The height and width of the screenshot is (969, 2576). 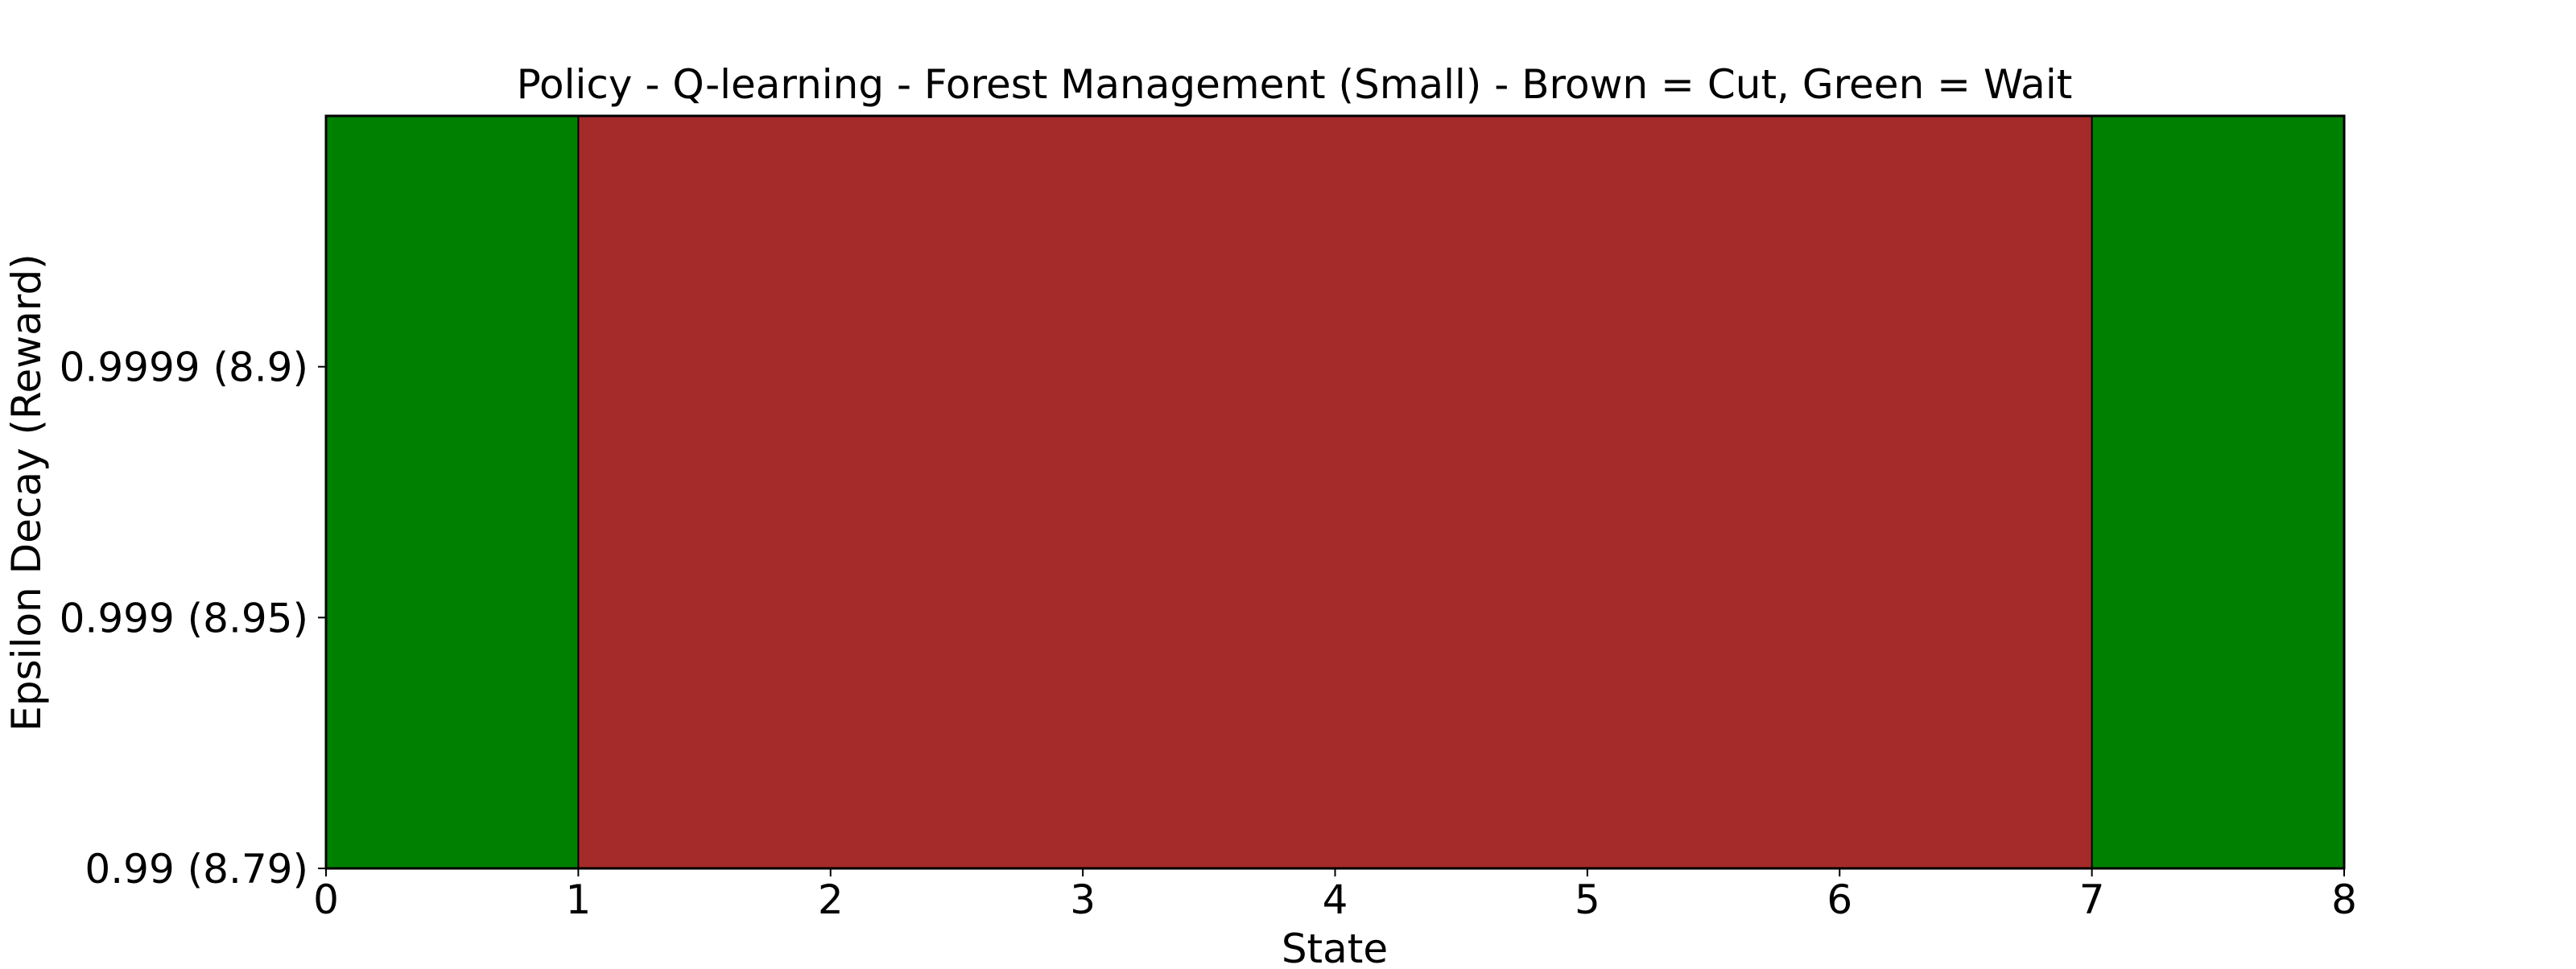 I want to click on y-tick-label: 0.9999 (8.9), so click(x=184, y=367).